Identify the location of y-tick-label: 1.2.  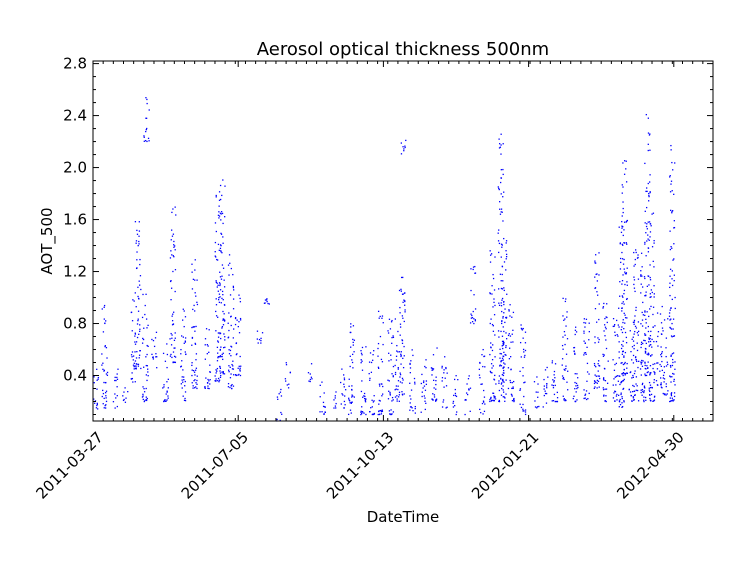
(75, 272).